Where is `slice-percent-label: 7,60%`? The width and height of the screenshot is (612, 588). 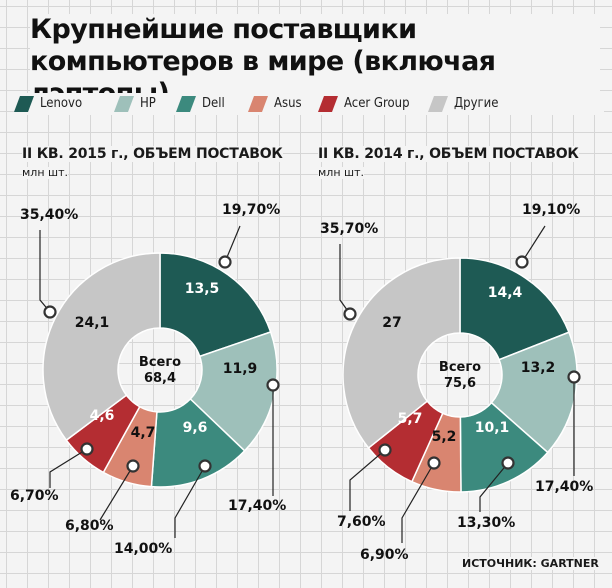 slice-percent-label: 7,60% is located at coordinates (361, 522).